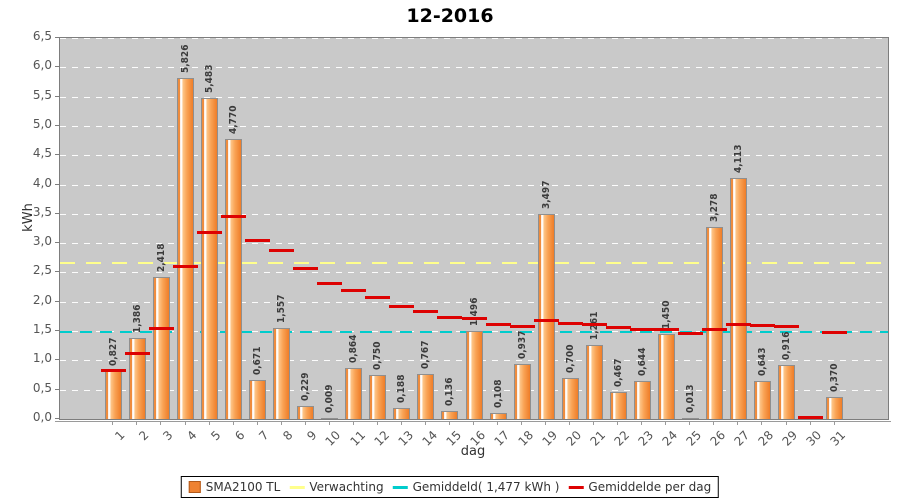 The image size is (900, 500). What do you see at coordinates (42, 241) in the screenshot?
I see `y-tick-label: 3,0` at bounding box center [42, 241].